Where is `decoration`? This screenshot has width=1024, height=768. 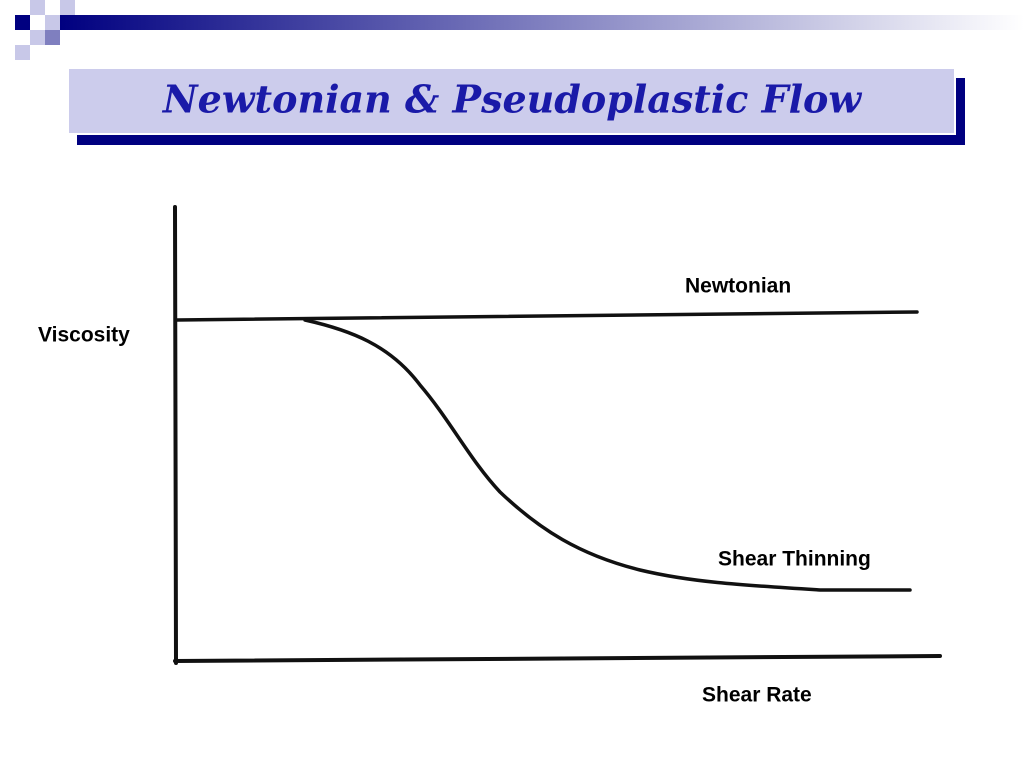 decoration is located at coordinates (519, 30).